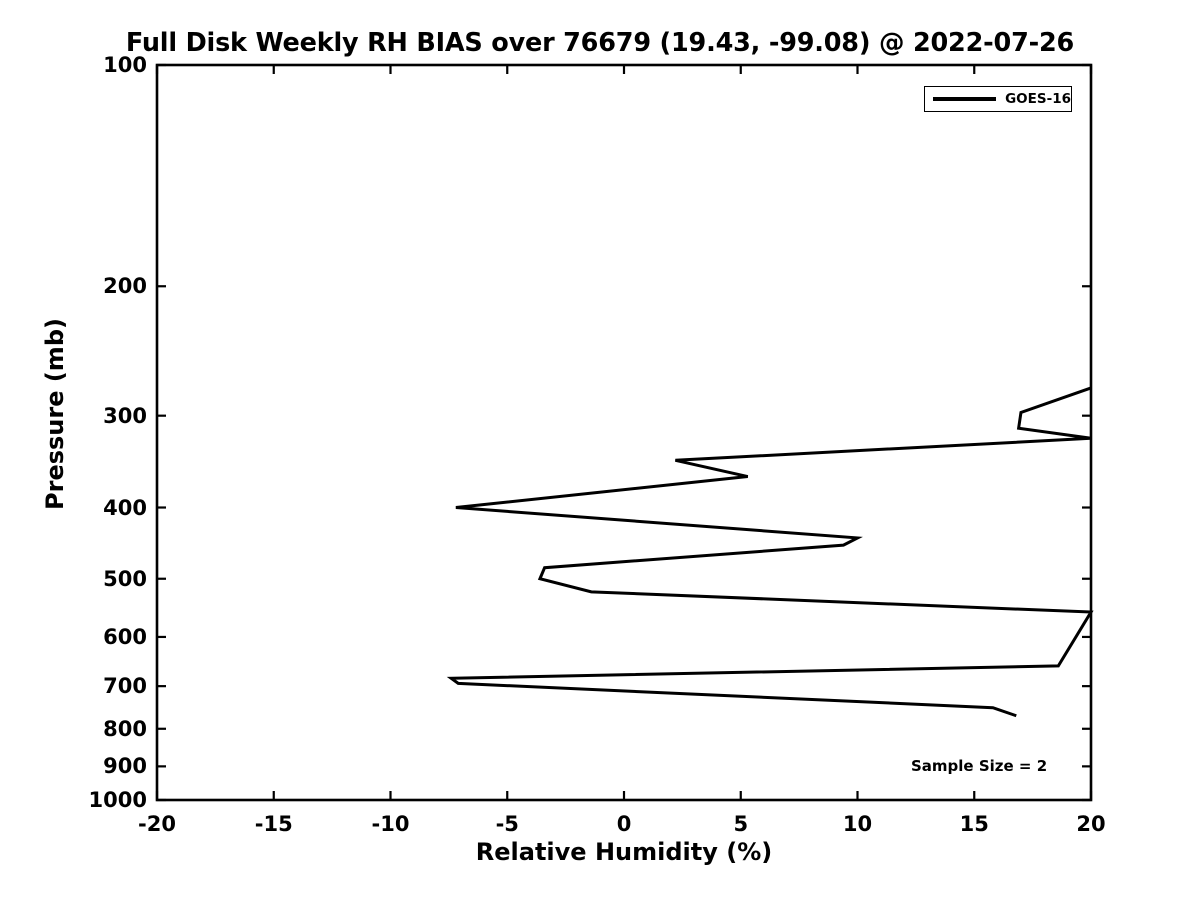  I want to click on y-tick-label: 800, so click(125, 728).